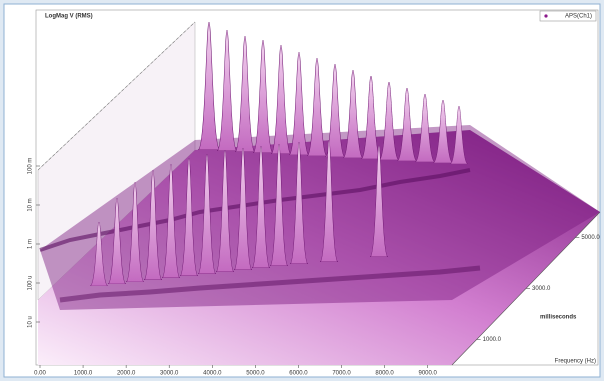 The height and width of the screenshot is (381, 604). I want to click on x-tick-label: 8000.0, so click(384, 374).